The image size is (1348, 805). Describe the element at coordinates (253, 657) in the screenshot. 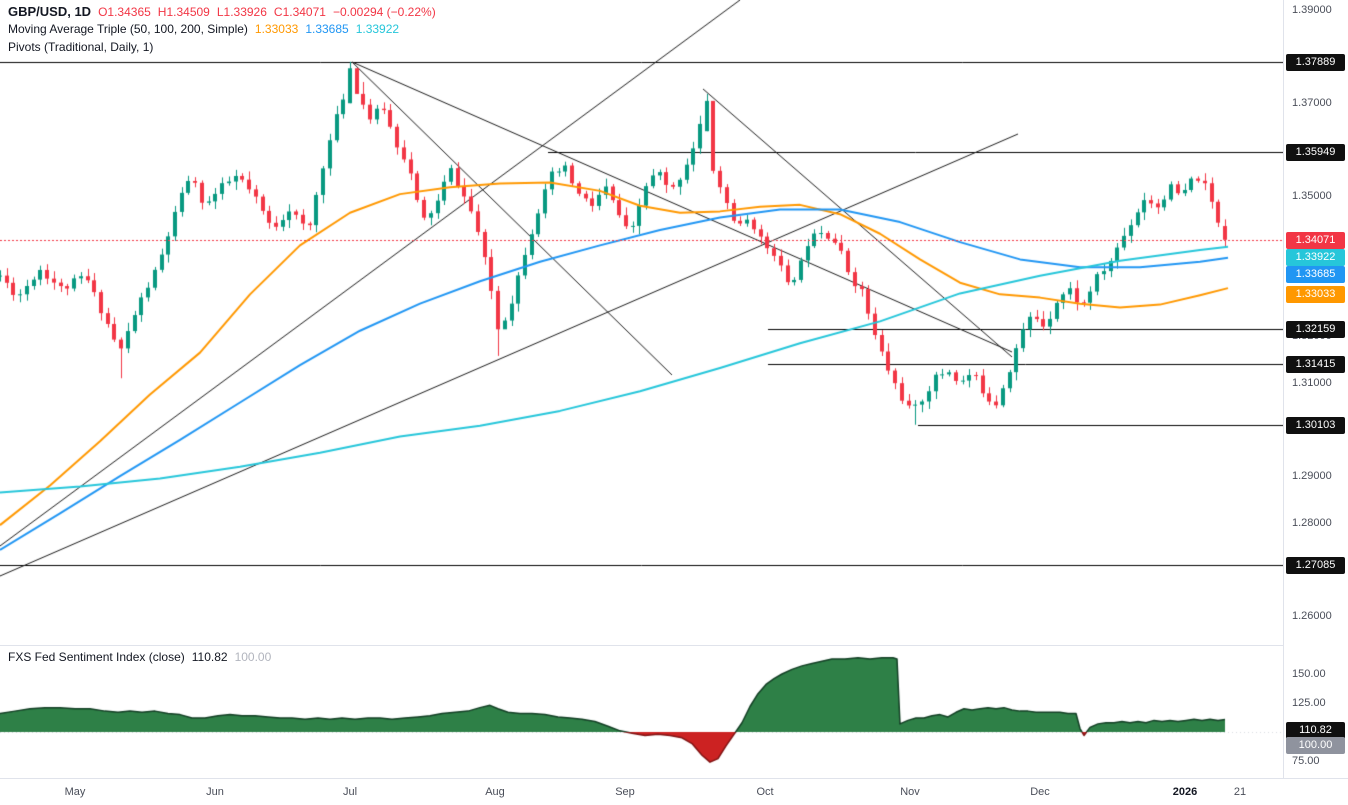

I see `sentiment-baseline-value: 100.00` at that location.